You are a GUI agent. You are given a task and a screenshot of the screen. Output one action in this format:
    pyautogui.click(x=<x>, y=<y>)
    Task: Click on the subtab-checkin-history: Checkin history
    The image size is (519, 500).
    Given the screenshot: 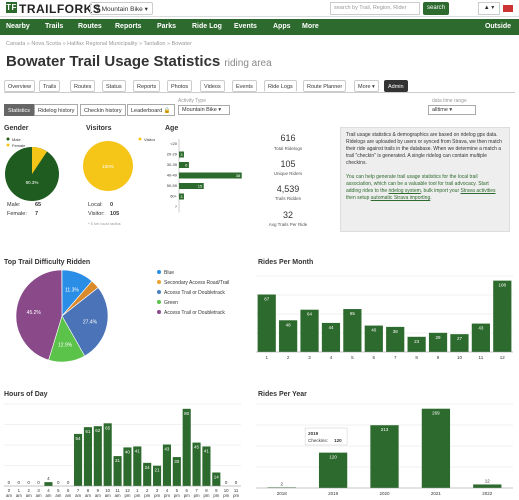 What is the action you would take?
    pyautogui.click(x=103, y=110)
    